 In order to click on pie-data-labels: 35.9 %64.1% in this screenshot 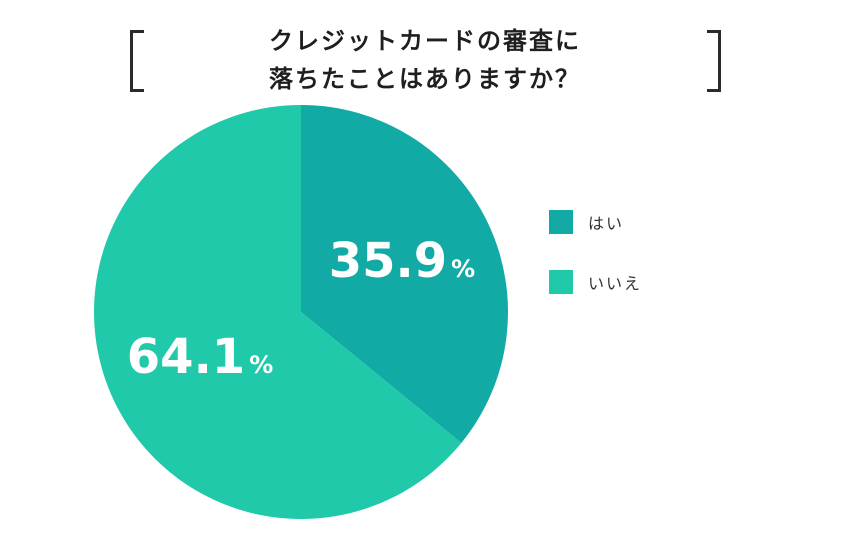, I will do `click(301, 309)`.